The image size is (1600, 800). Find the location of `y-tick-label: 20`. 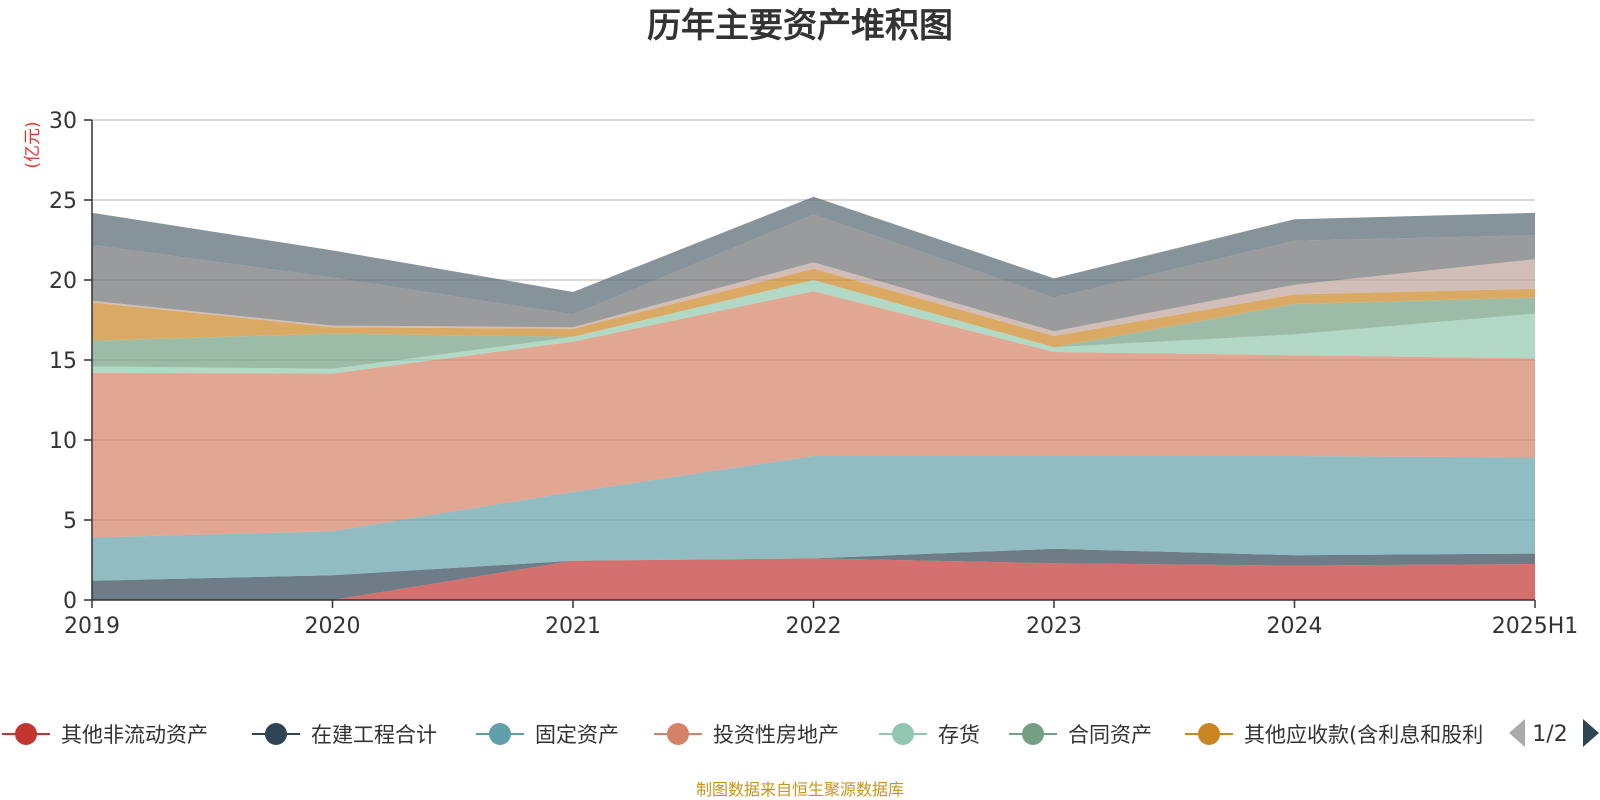

y-tick-label: 20 is located at coordinates (63, 281).